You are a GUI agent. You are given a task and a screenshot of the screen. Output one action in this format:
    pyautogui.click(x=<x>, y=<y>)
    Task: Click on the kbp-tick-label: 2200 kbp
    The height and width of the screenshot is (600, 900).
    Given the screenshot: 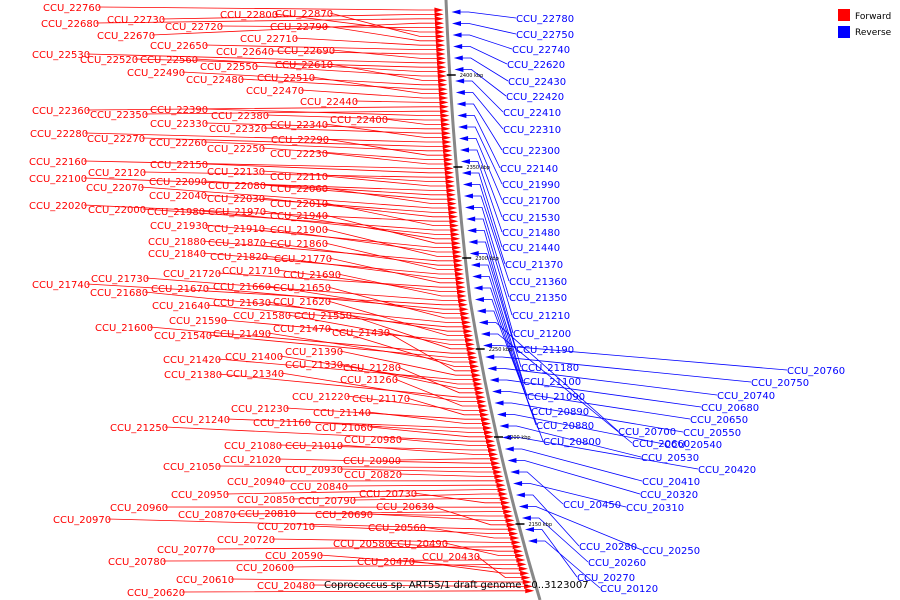 What is the action you would take?
    pyautogui.click(x=519, y=438)
    